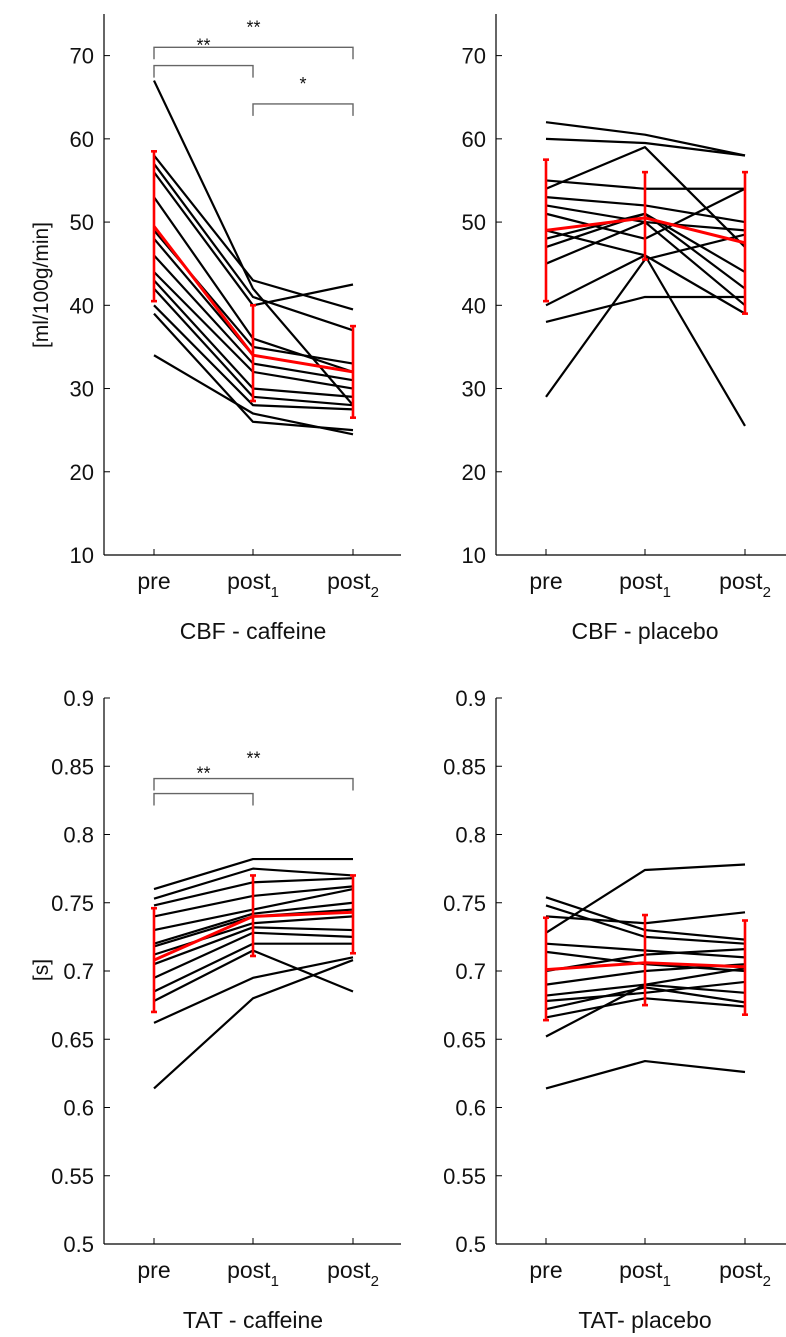 The height and width of the screenshot is (1337, 786). Describe the element at coordinates (644, 1320) in the screenshot. I see `x-axis-title: TAT- placebo` at that location.